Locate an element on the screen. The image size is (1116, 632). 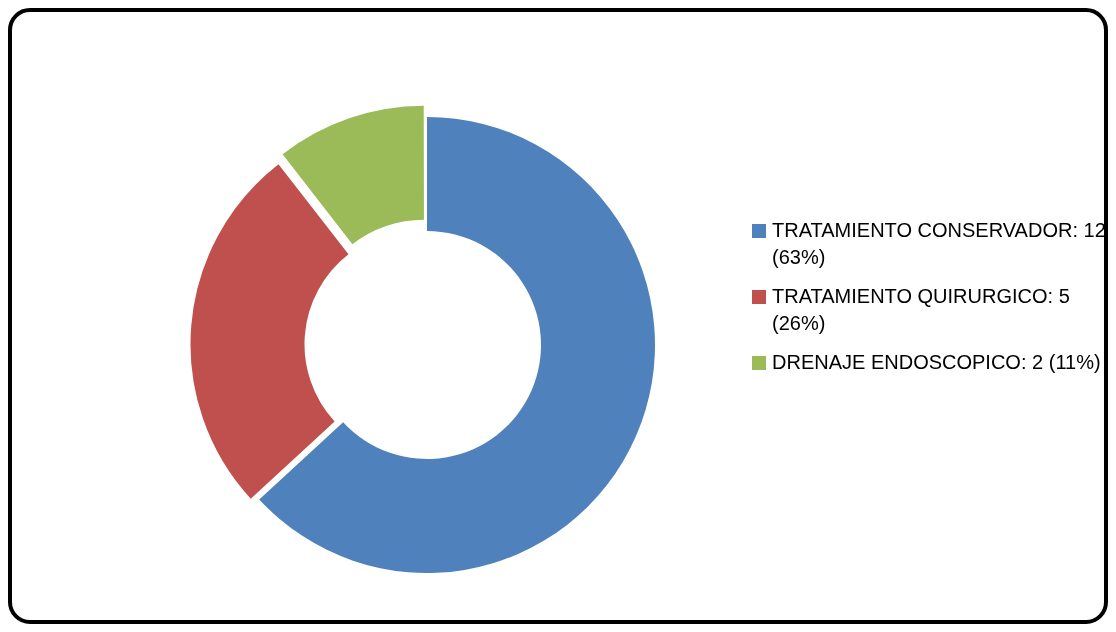
legend-label: TRATAMIENTO QUIRURGICO: 5 (26%) is located at coordinates (921, 310).